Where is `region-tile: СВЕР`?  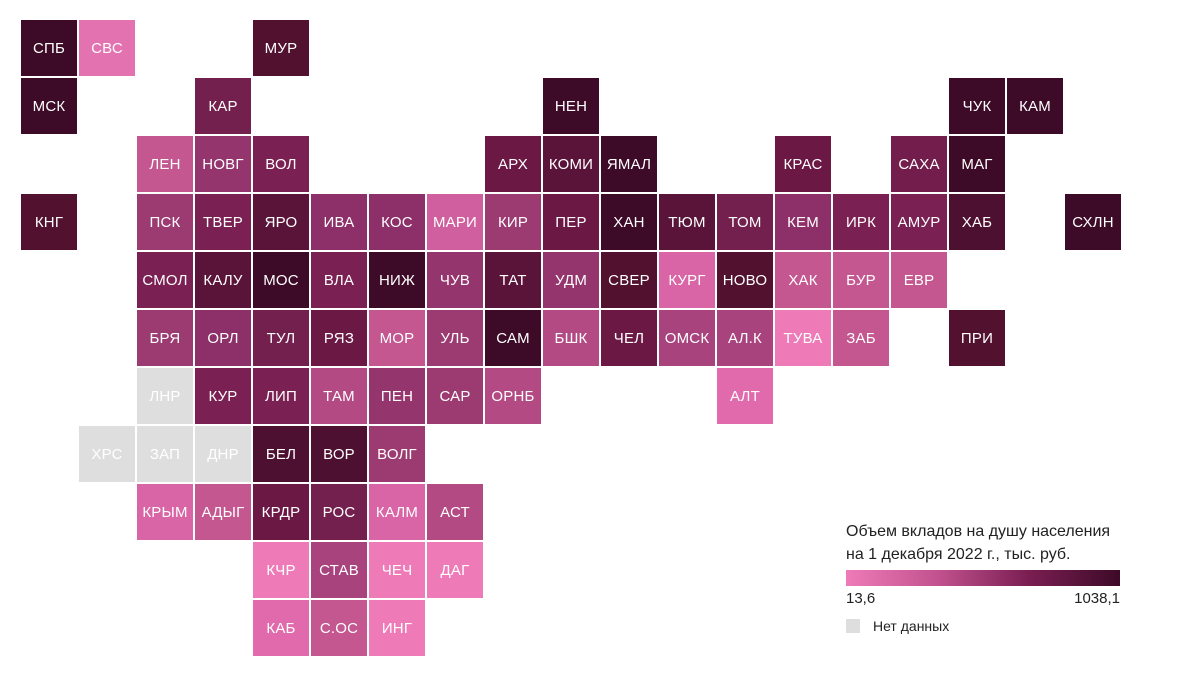
region-tile: СВЕР is located at coordinates (629, 280).